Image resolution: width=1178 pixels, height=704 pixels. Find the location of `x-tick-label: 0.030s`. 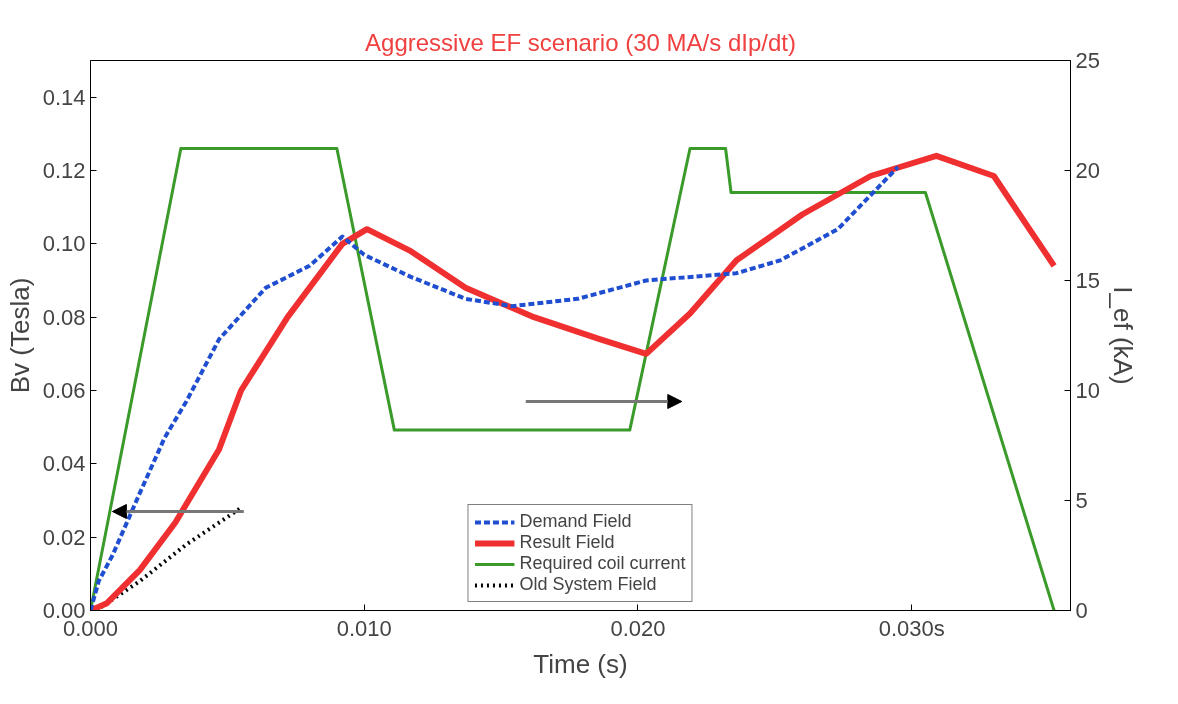

x-tick-label: 0.030s is located at coordinates (911, 628).